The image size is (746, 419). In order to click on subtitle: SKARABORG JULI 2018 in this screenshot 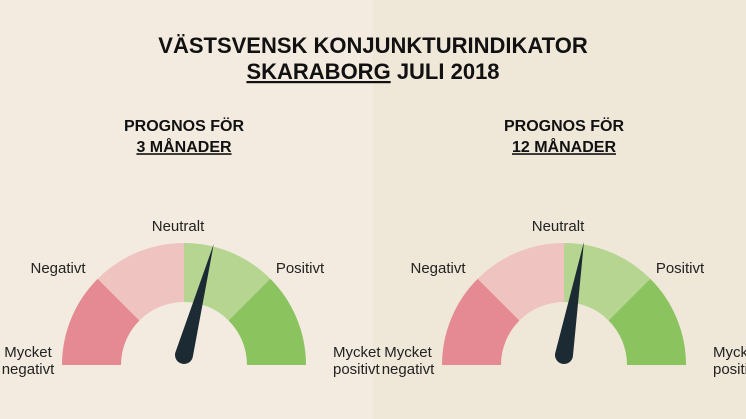, I will do `click(372, 71)`.